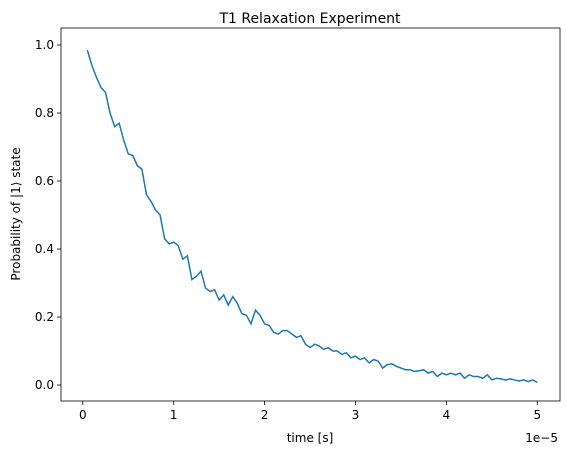  What do you see at coordinates (541, 438) in the screenshot?
I see `x-offset-label: 1e−5` at bounding box center [541, 438].